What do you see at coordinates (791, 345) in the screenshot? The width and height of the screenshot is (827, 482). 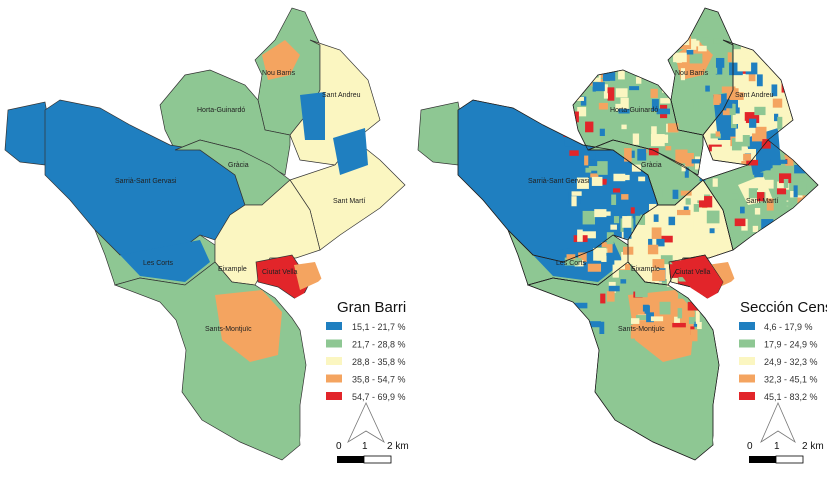 I see `legend-class-label: 17,9 - 24,9 %` at bounding box center [791, 345].